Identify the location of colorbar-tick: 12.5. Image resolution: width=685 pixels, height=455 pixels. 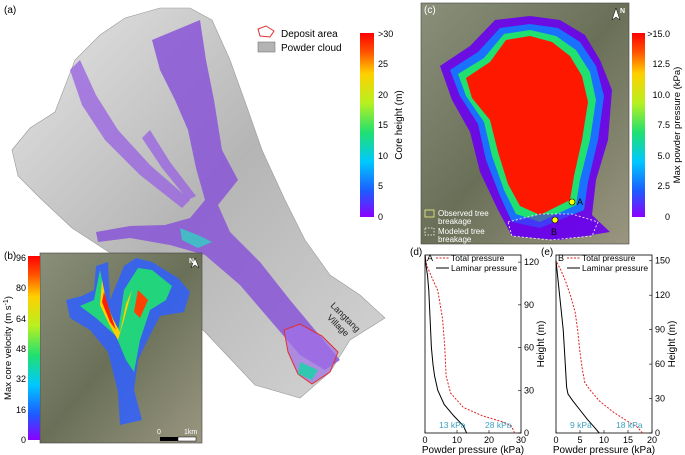
(661, 64).